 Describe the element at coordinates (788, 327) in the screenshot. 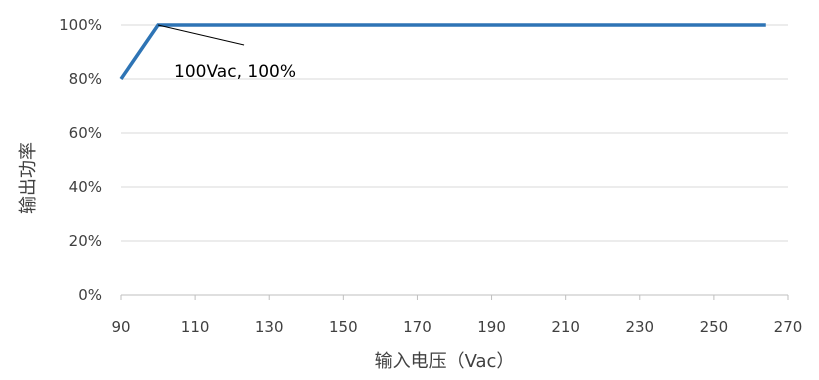

I see `x-tick-label: 270` at that location.